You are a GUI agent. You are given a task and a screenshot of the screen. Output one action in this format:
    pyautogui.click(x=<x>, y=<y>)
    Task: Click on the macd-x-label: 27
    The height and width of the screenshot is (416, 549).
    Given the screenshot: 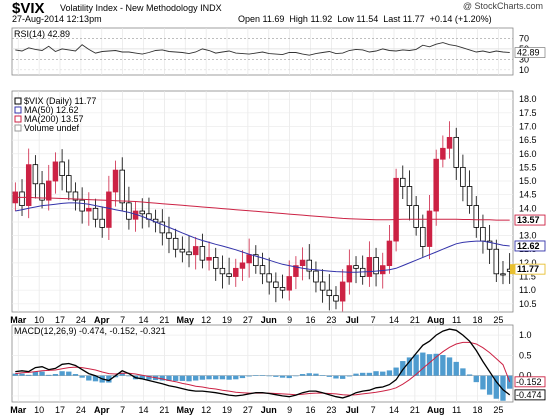 What is the action you would take?
    pyautogui.click(x=248, y=410)
    